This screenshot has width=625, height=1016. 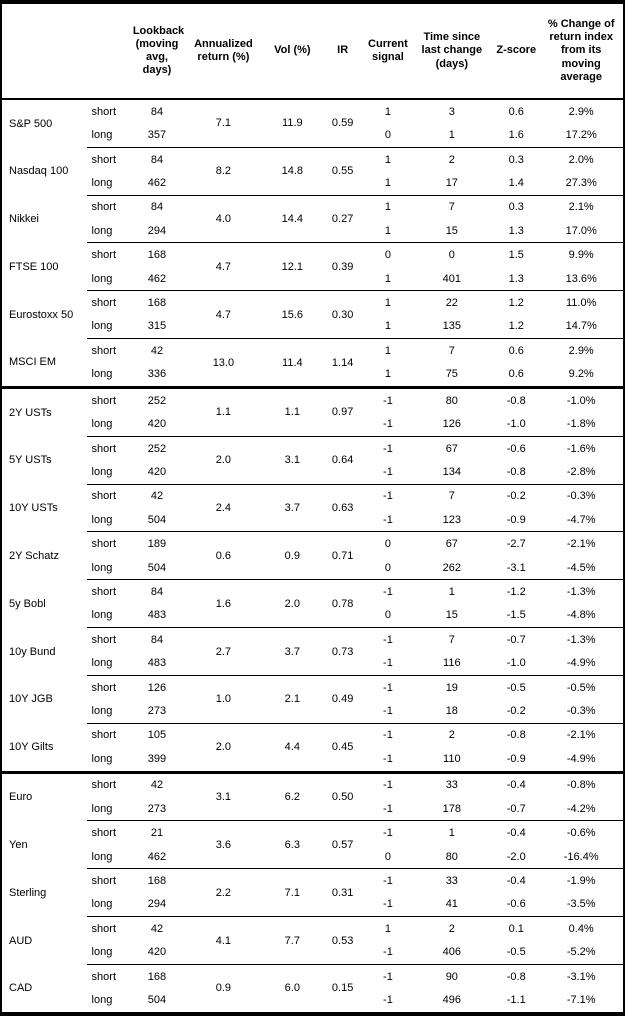 I want to click on ir-cell: 0.39, so click(x=343, y=266).